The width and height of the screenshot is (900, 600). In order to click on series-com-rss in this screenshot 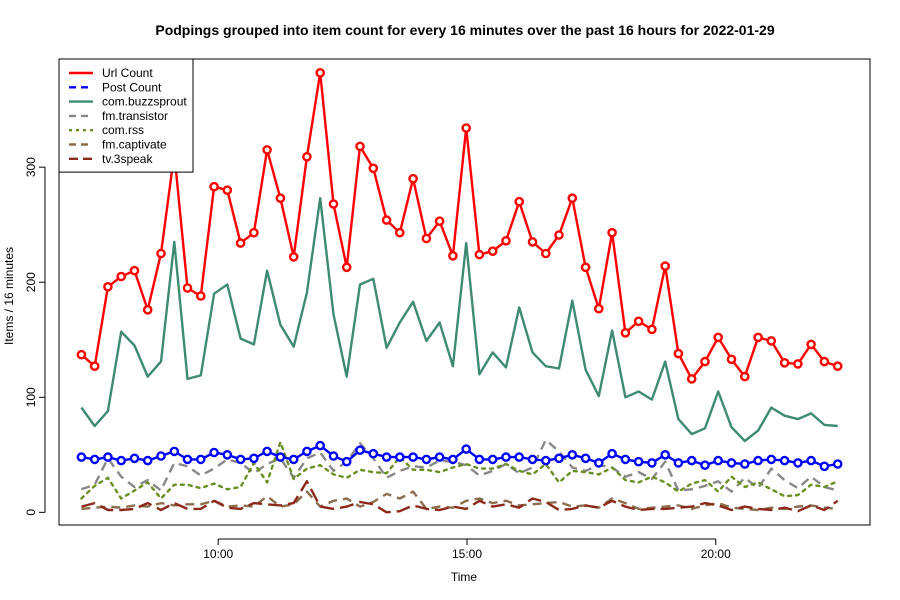, I will do `click(459, 470)`.